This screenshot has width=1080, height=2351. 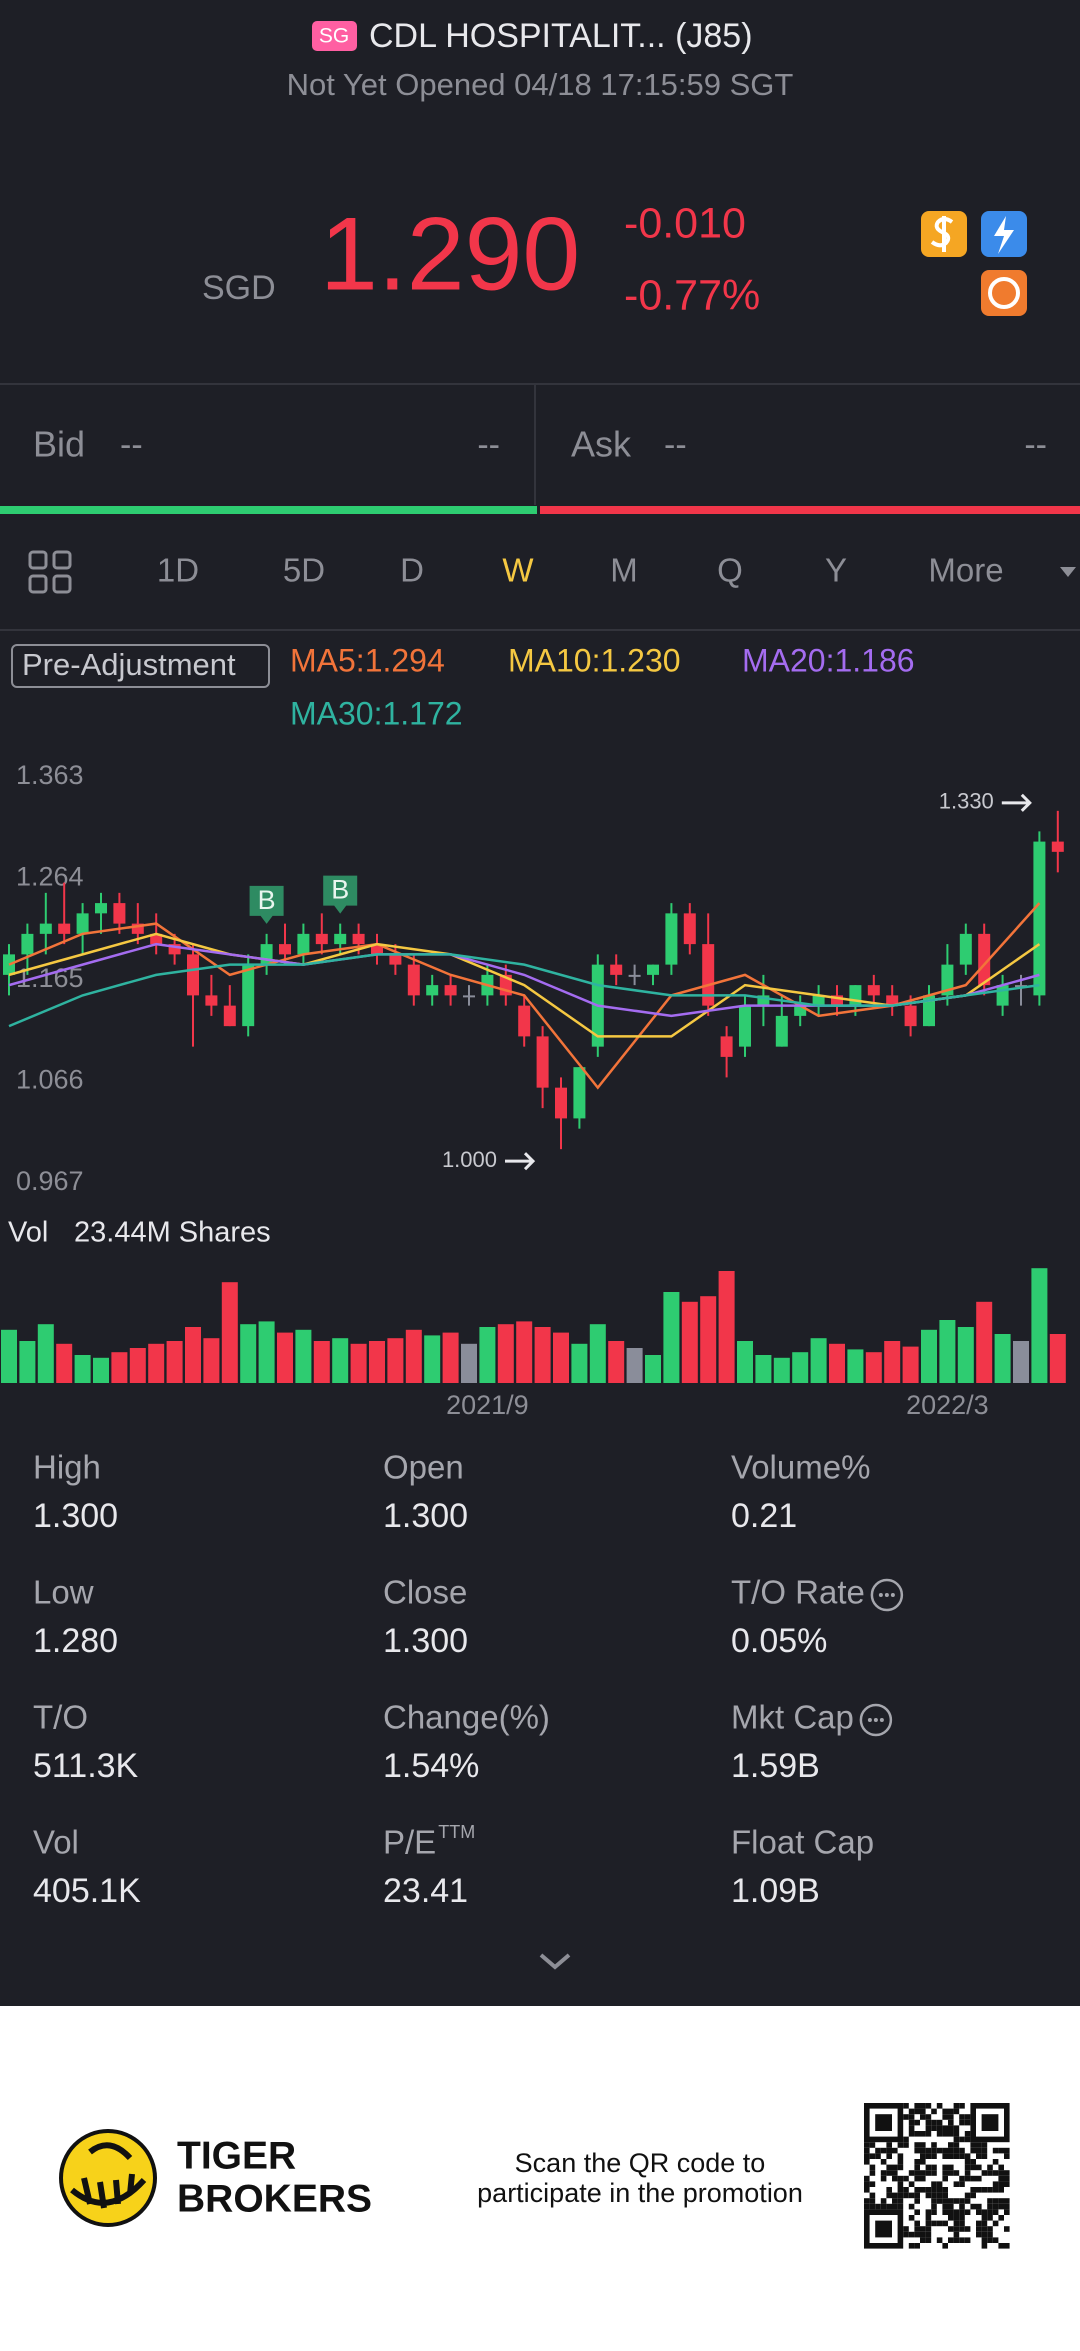 I want to click on period-tab: D, so click(x=412, y=570).